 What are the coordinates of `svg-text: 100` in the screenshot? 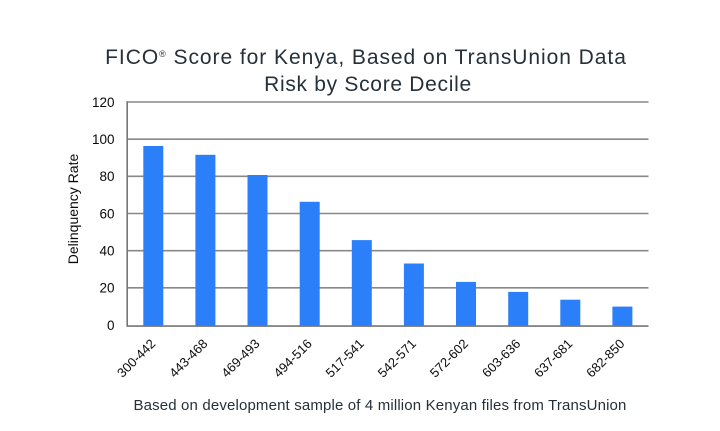 It's located at (103, 139).